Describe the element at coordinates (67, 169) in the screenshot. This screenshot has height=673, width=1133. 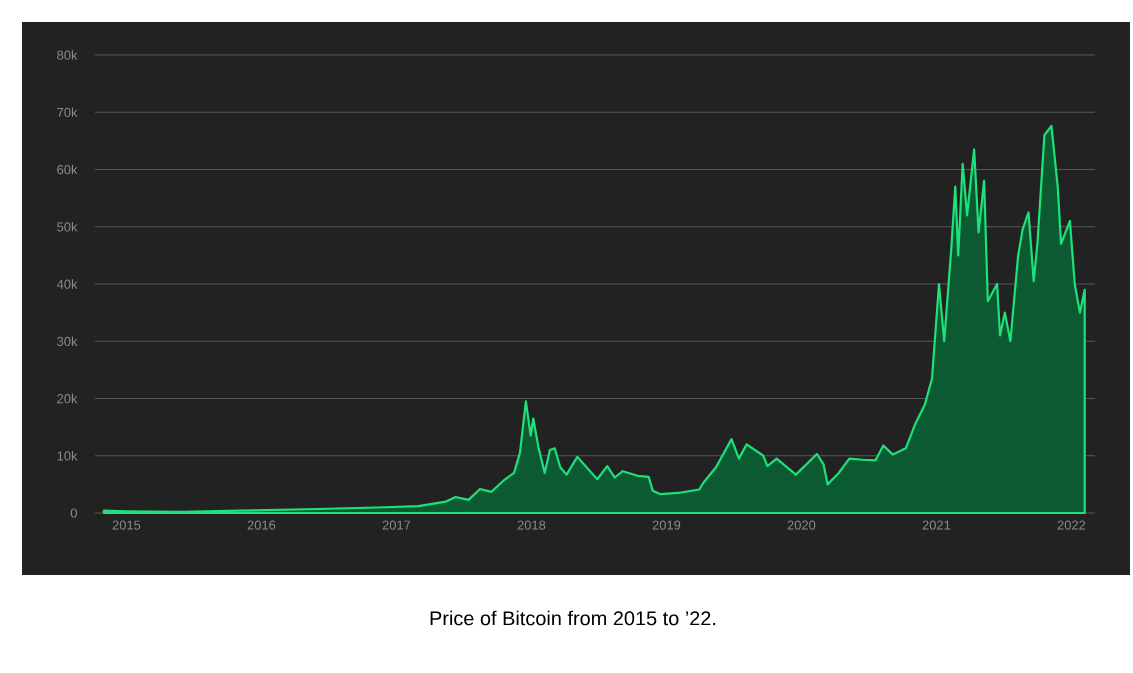
I see `y-tick-label: 60k` at that location.